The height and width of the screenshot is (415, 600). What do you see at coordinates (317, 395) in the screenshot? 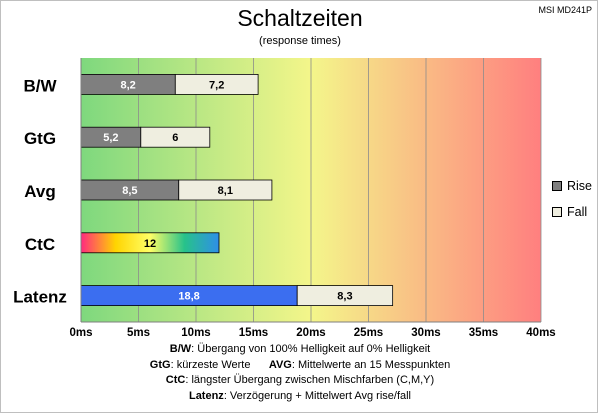
I see `footnote-text: : Verzögerung + Mittelwert Avg rise/fall` at bounding box center [317, 395].